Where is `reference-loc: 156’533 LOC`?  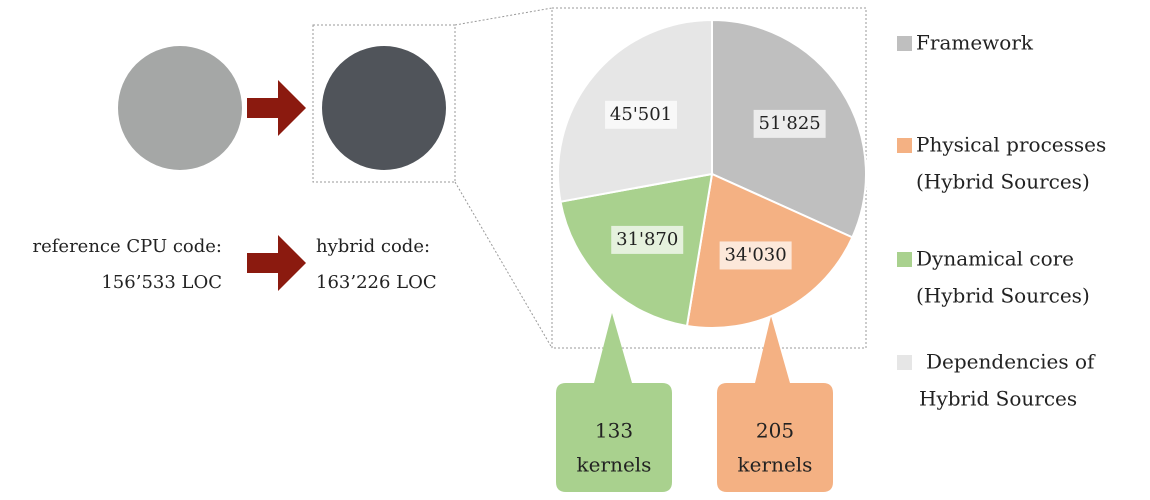
reference-loc: 156’533 LOC is located at coordinates (161, 282).